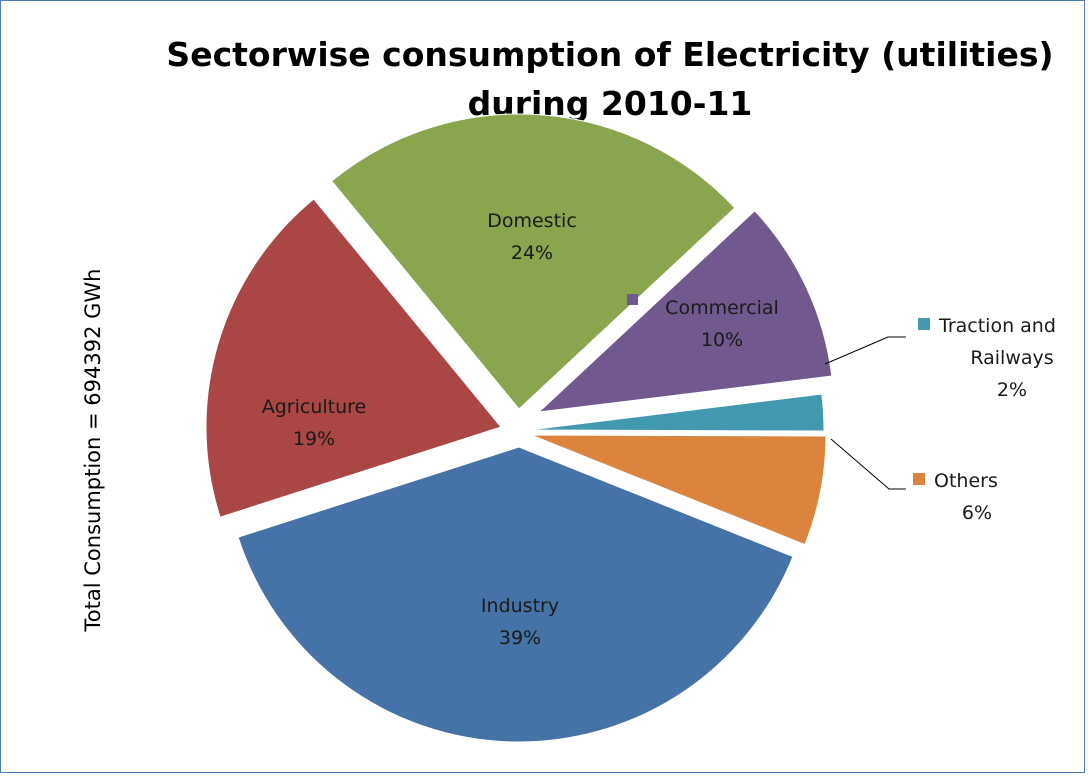 This screenshot has height=776, width=1088. Describe the element at coordinates (632, 299) in the screenshot. I see `legend-key-commercial` at that location.